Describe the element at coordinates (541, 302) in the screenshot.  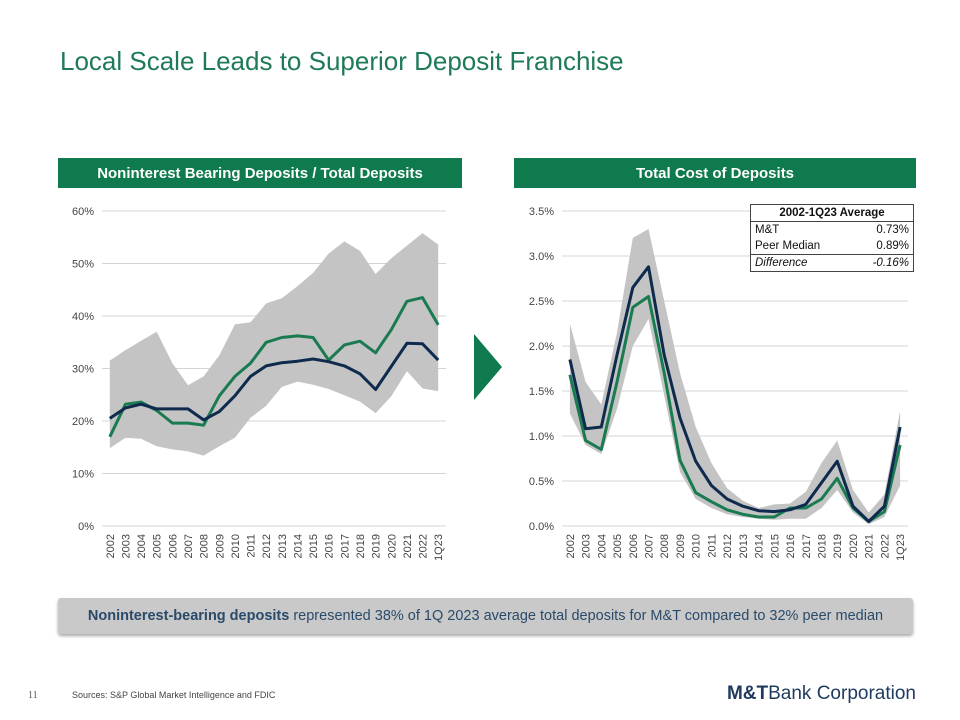
I see `y-tick-label: 2.5%` at that location.